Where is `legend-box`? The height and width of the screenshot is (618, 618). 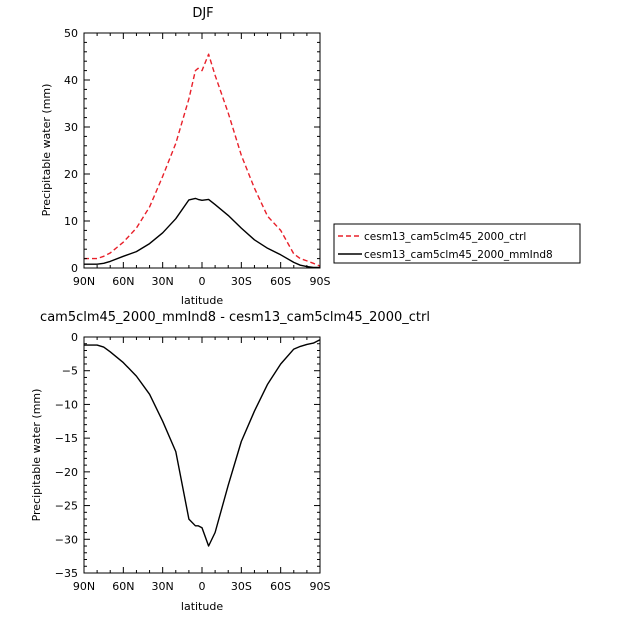
legend-box is located at coordinates (457, 243).